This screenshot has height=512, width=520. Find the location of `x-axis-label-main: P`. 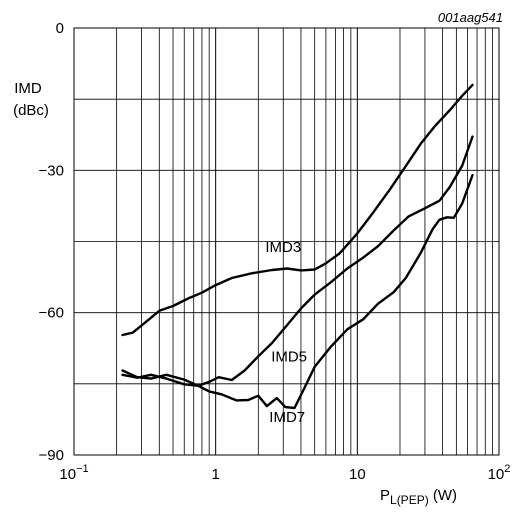

x-axis-label-main: P is located at coordinates (385, 495).